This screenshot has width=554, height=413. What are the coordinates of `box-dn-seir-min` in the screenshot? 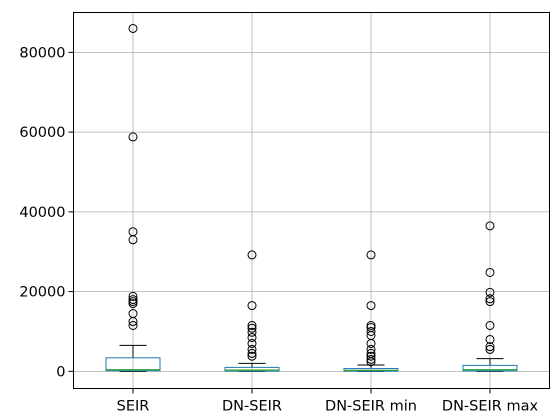 It's located at (371, 311).